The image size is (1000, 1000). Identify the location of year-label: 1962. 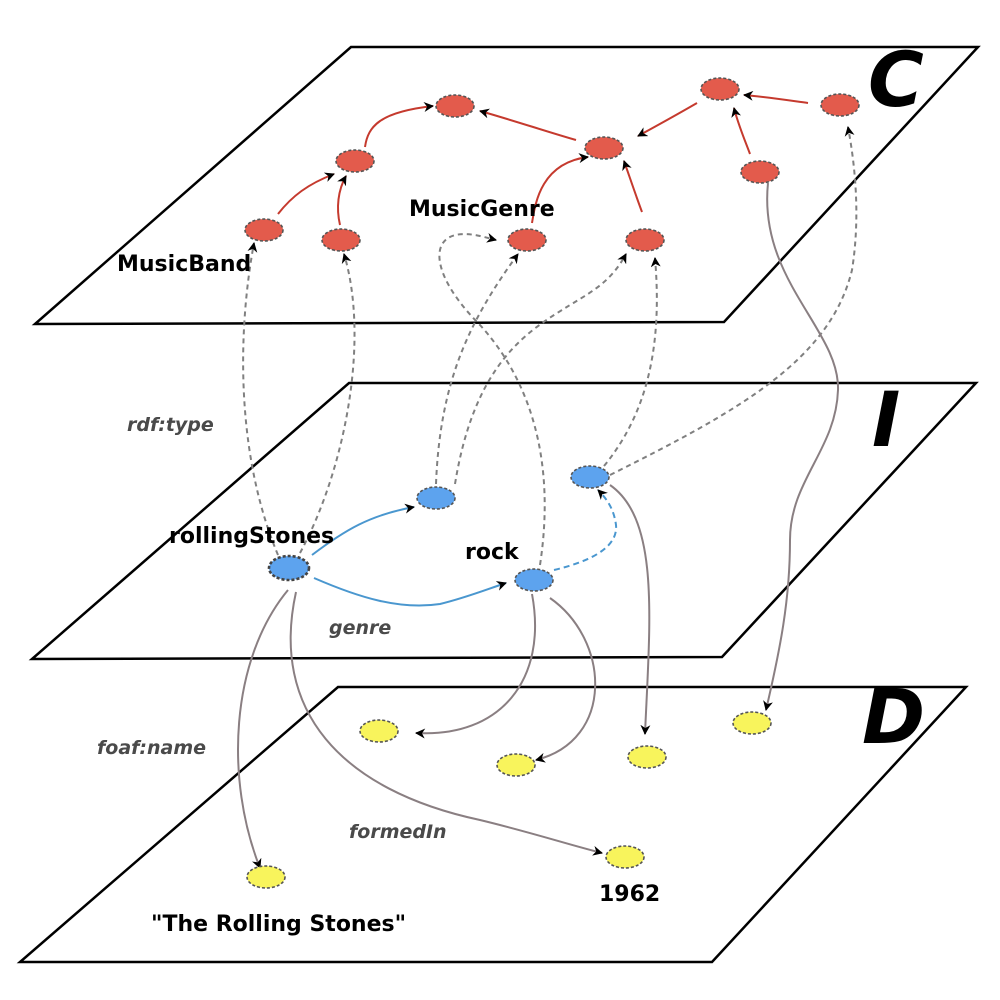
(629, 894).